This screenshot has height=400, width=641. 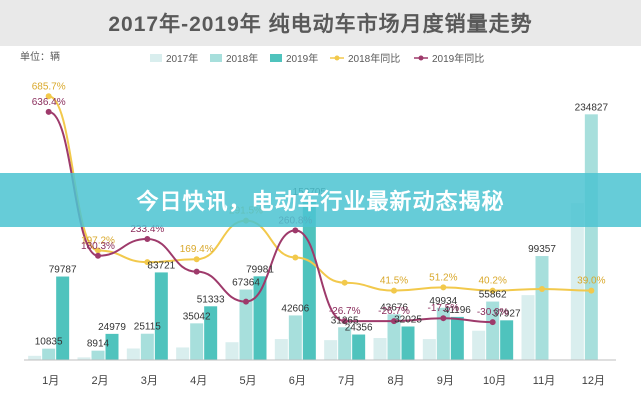 I want to click on unit-label: 单位：辆, so click(x=40, y=56).